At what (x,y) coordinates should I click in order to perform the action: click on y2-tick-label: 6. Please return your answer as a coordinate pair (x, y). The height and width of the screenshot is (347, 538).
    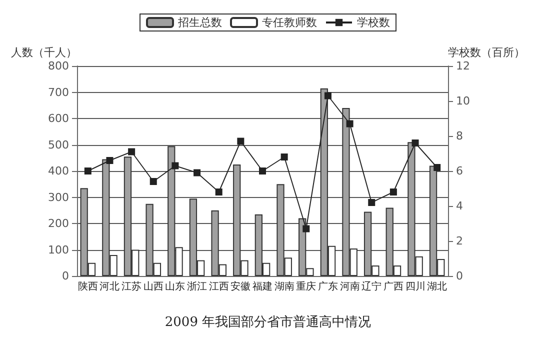
    Looking at the image, I should click on (459, 171).